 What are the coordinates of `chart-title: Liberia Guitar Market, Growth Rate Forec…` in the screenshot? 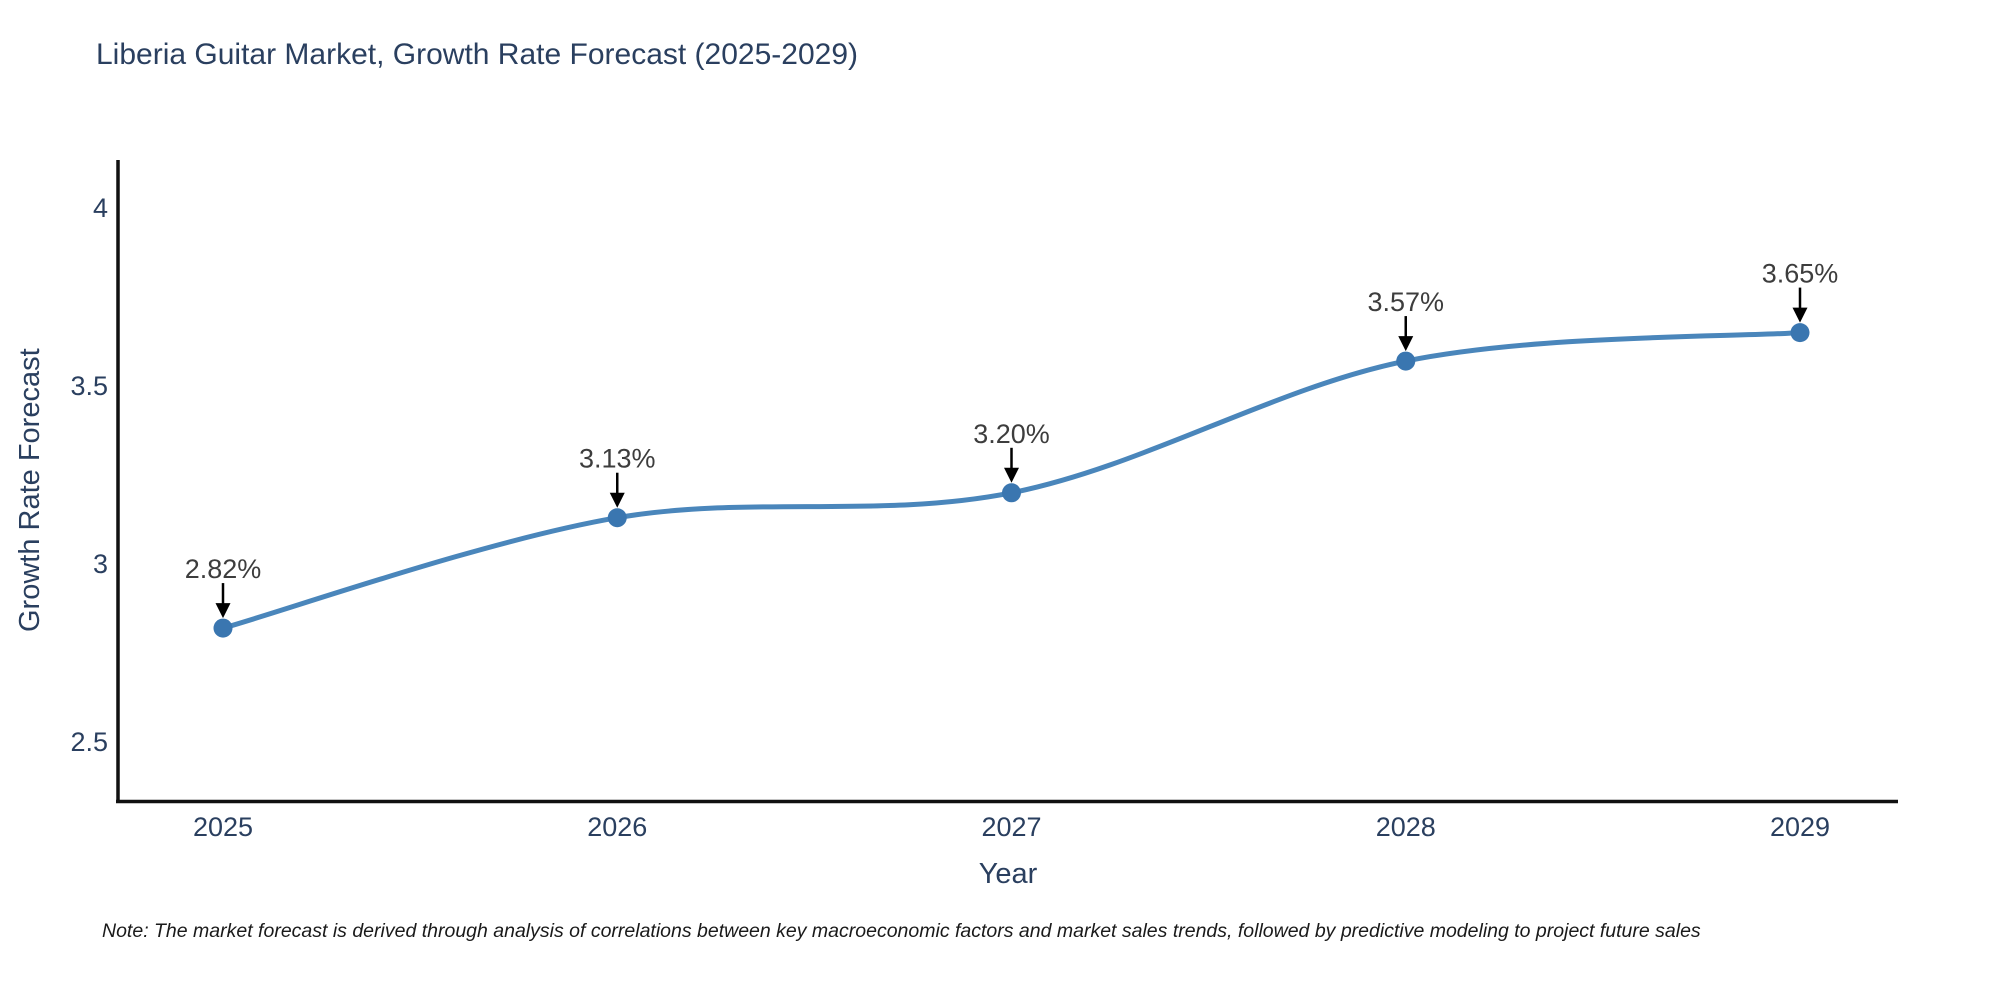 It's located at (477, 54).